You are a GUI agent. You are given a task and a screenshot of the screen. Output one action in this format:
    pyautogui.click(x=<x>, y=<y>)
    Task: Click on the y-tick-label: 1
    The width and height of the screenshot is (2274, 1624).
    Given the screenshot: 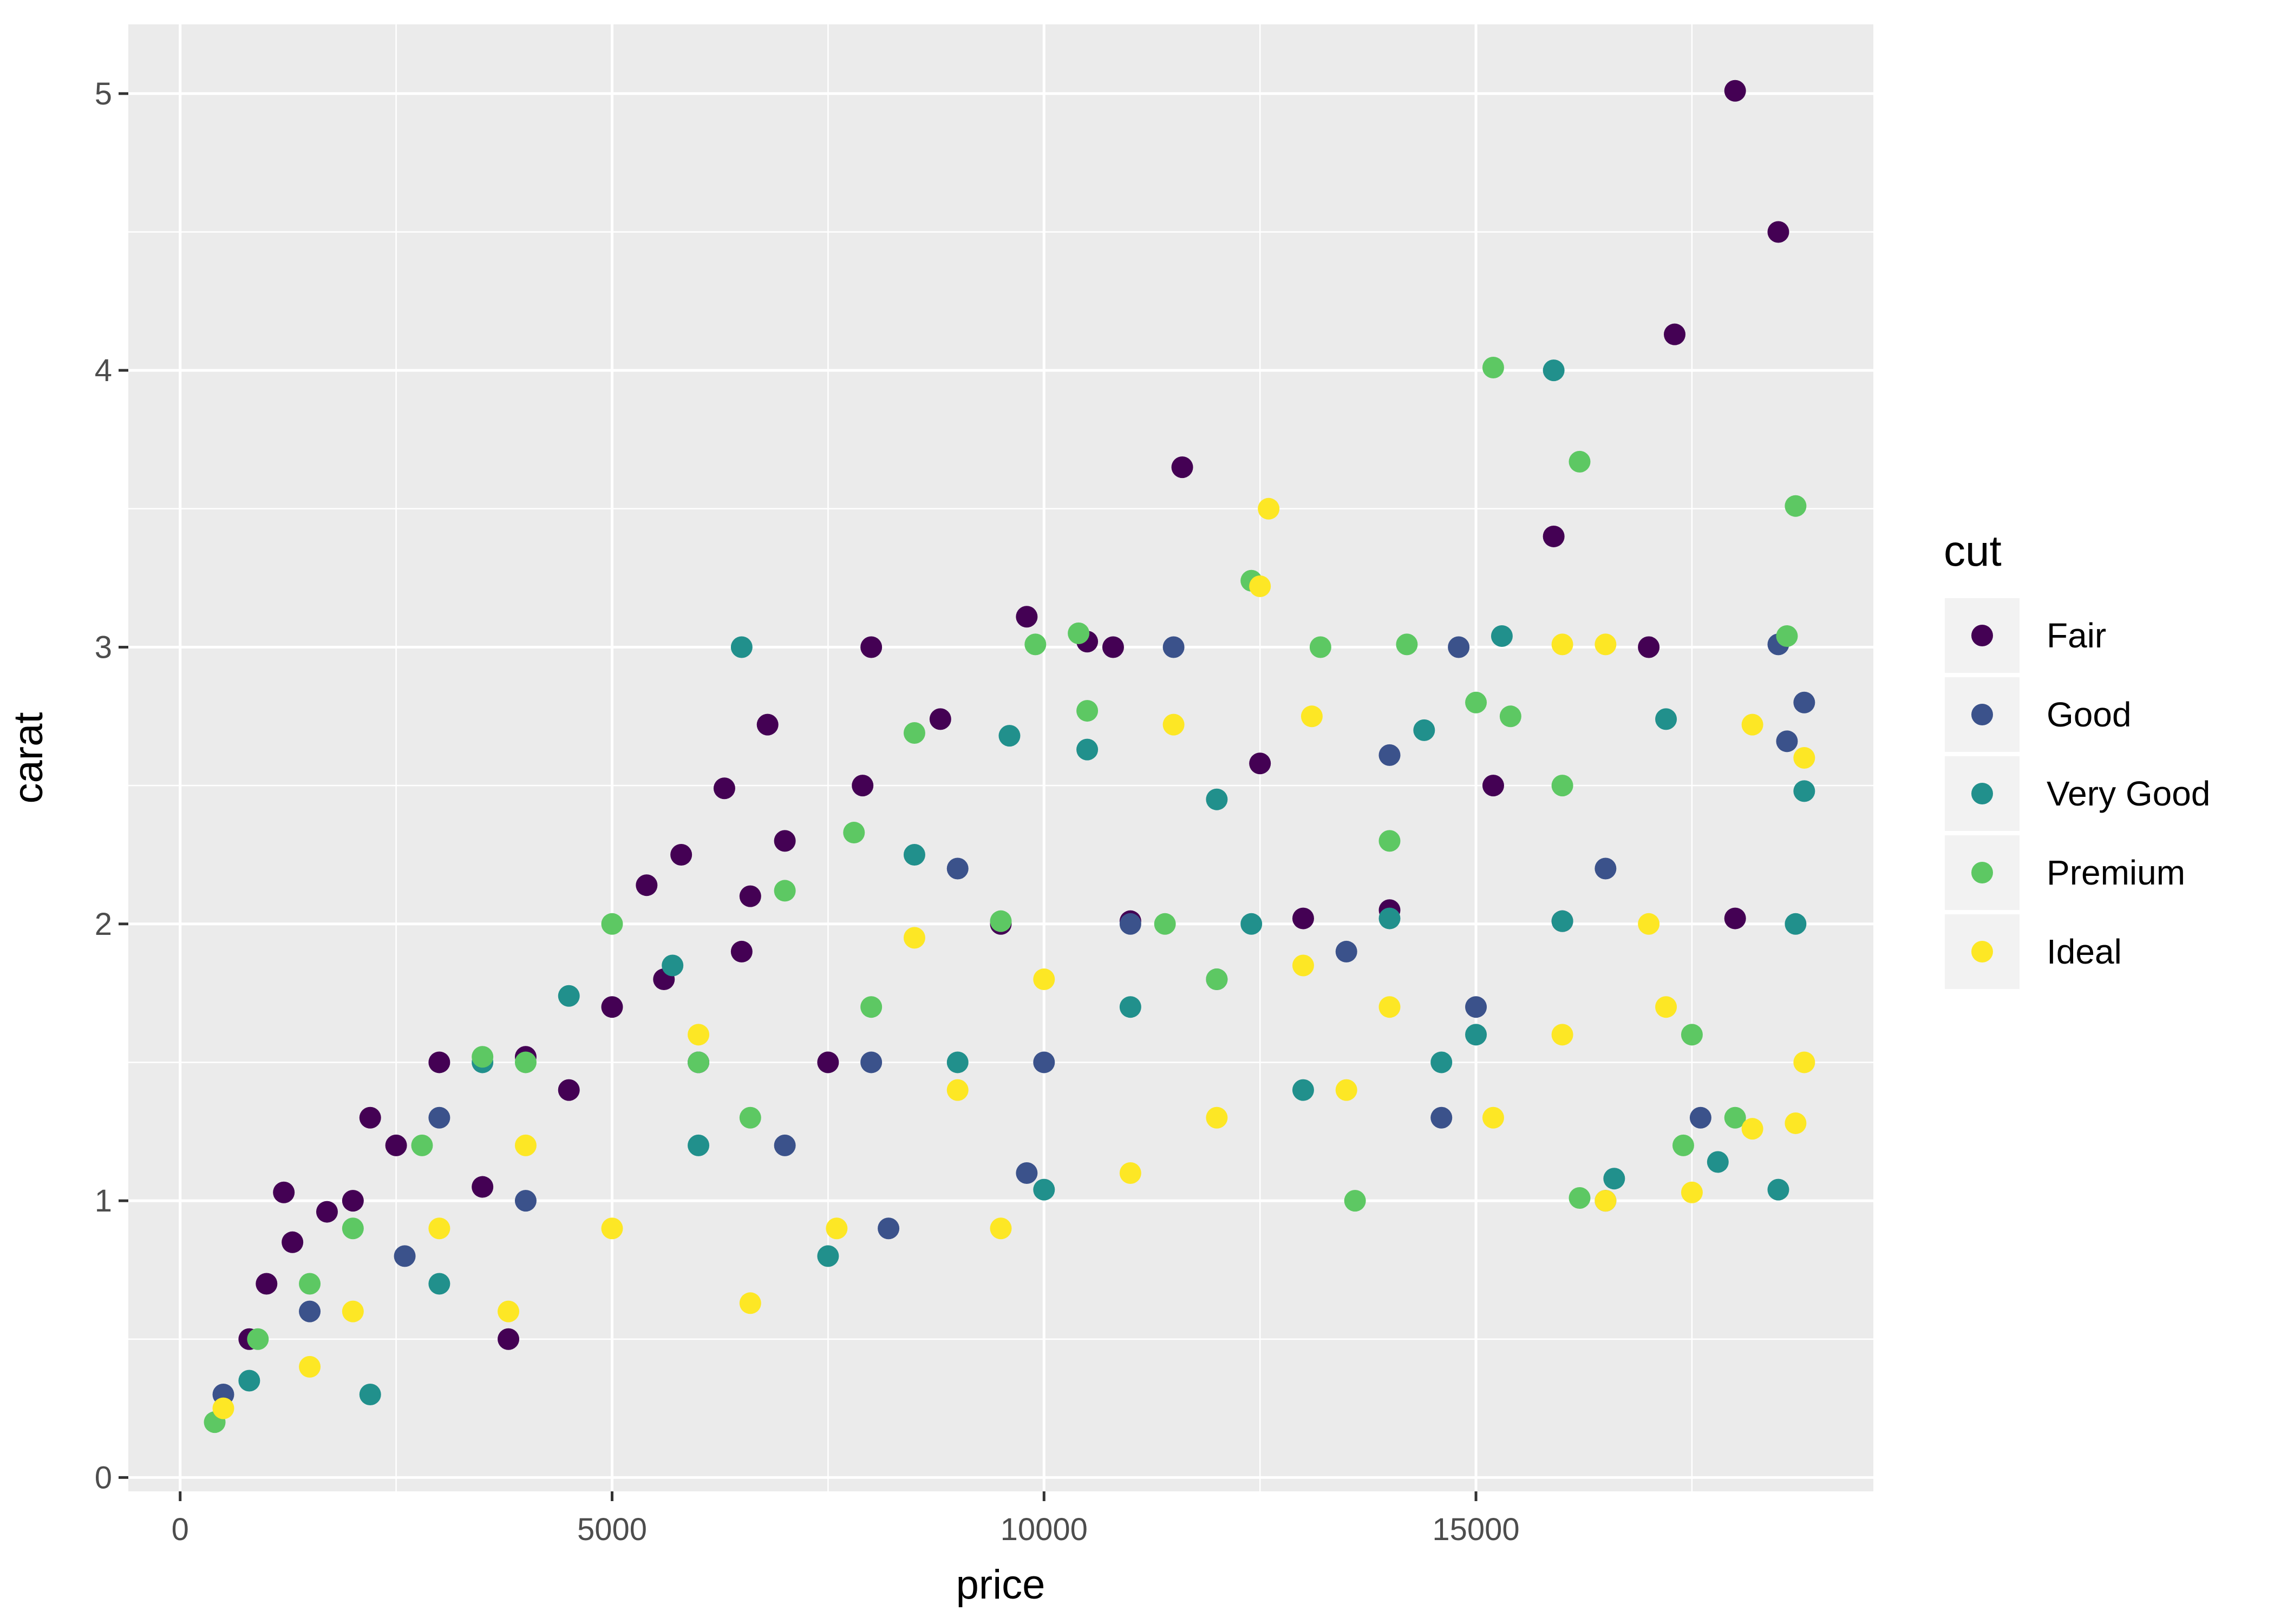 What is the action you would take?
    pyautogui.click(x=104, y=1201)
    